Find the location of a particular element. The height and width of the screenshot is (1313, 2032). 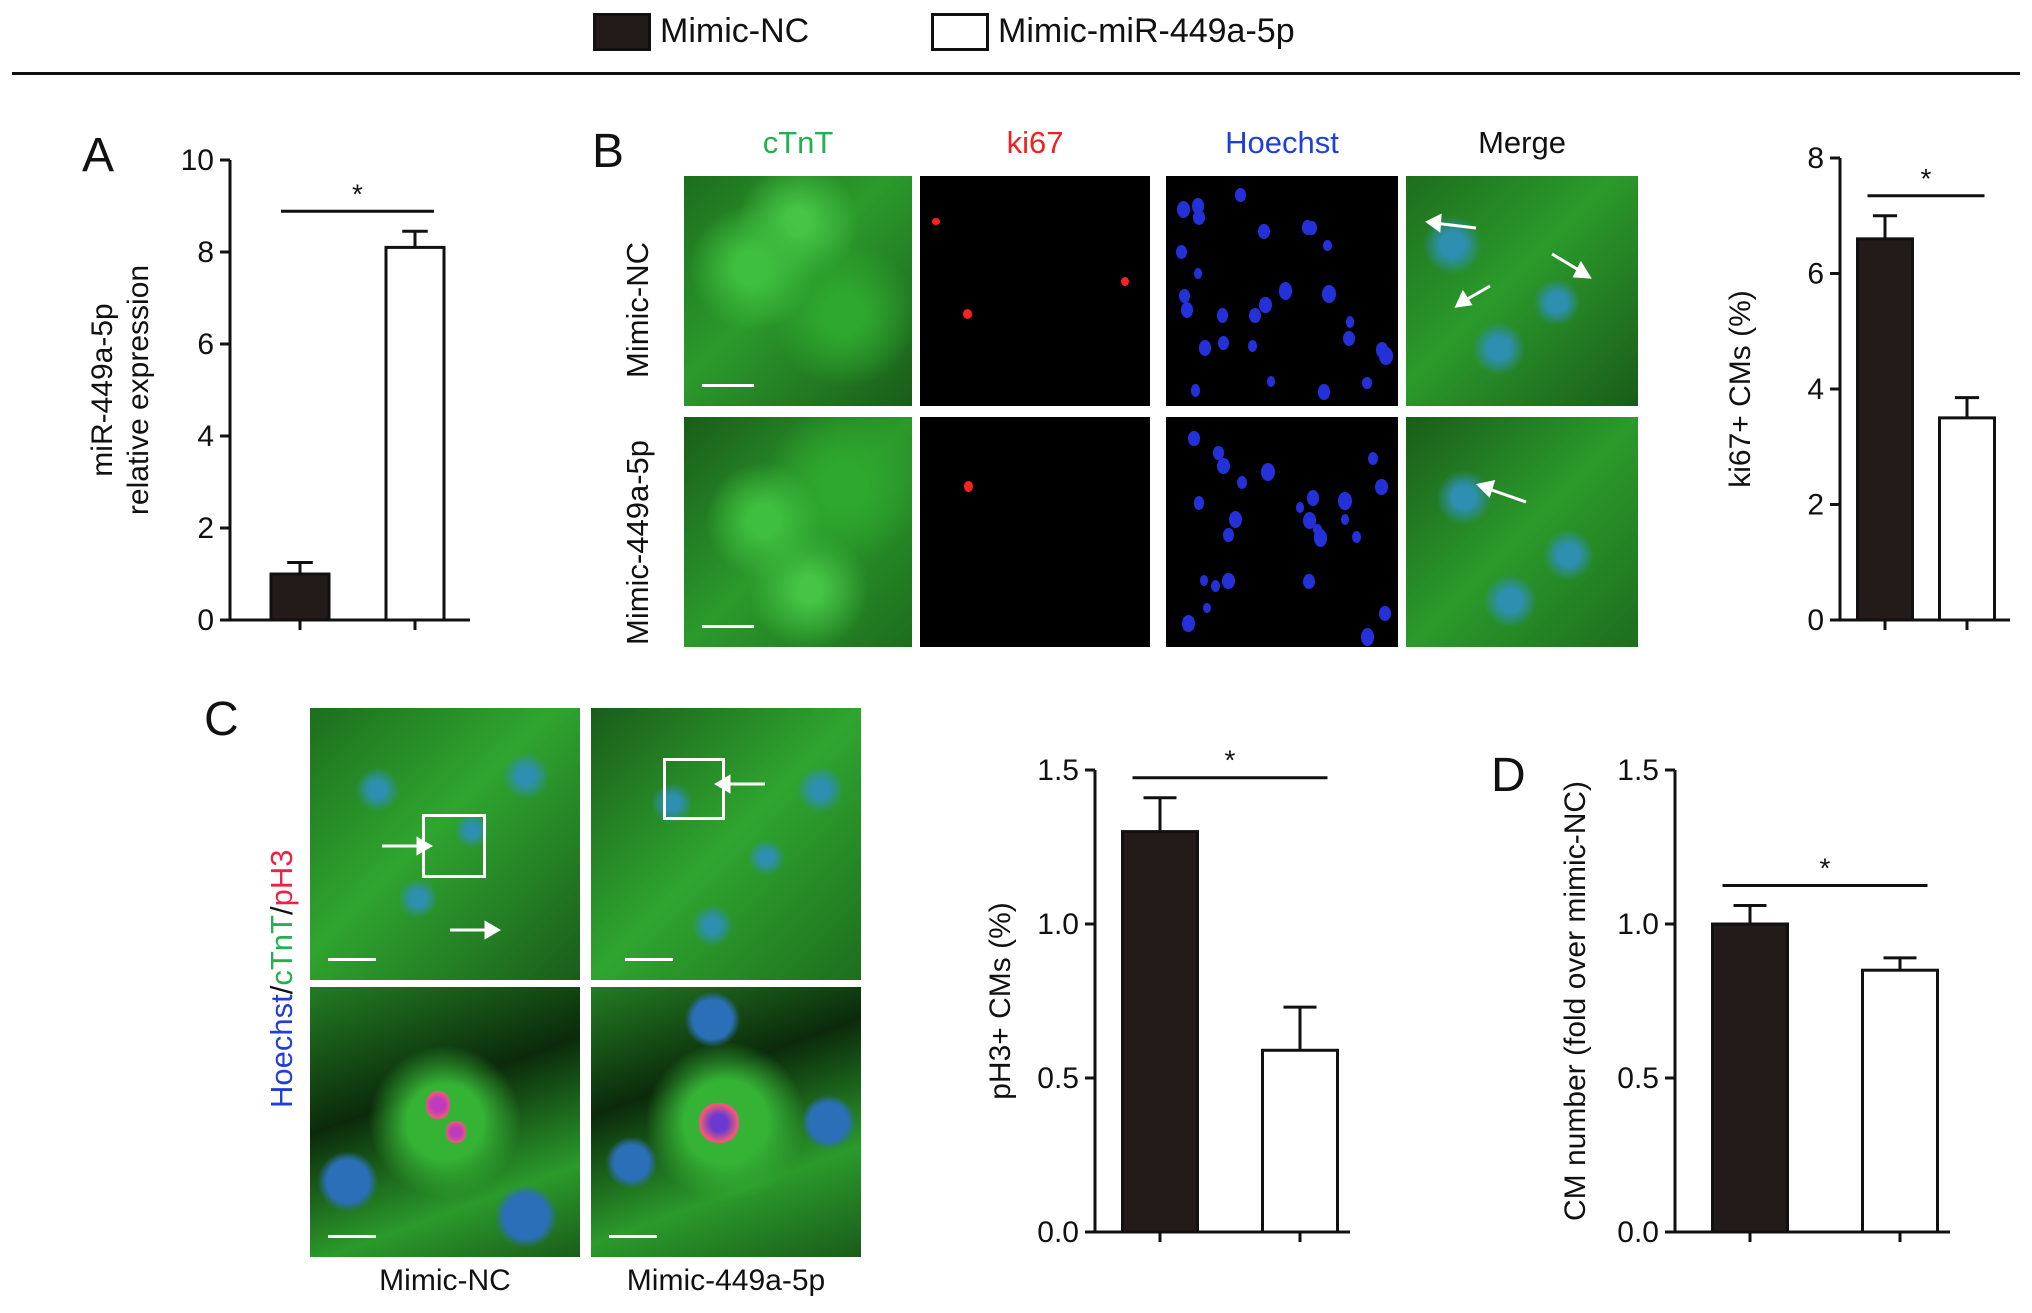

chart-b: 0 2 4 6 8 ki67+ CMs (%) * is located at coordinates (1867, 389).